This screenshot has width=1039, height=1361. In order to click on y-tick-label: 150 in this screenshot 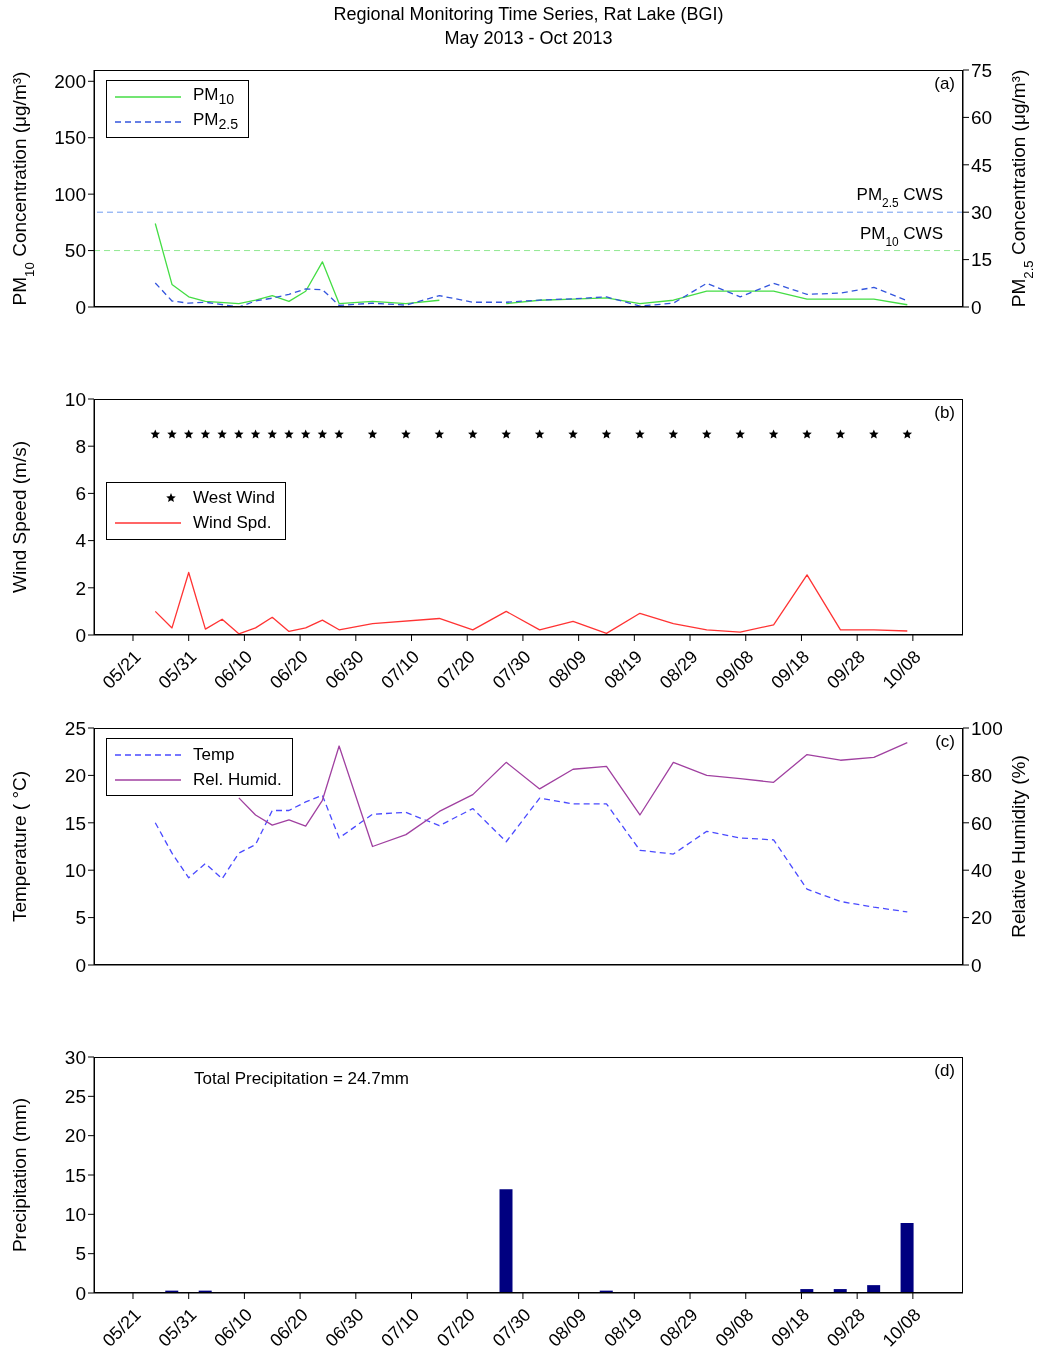, I will do `click(70, 138)`.